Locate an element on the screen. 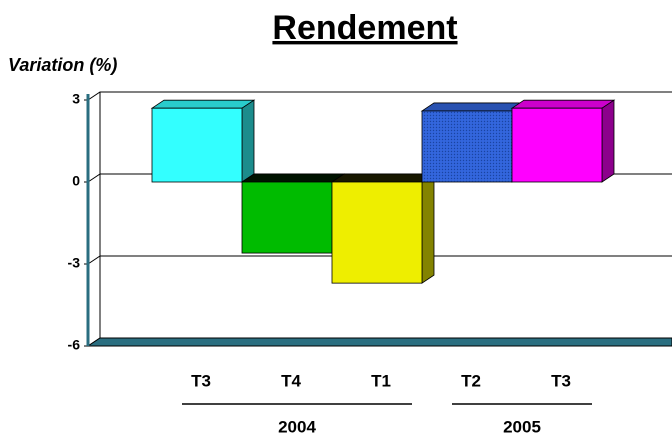  x-tick-label: T2 is located at coordinates (471, 380).